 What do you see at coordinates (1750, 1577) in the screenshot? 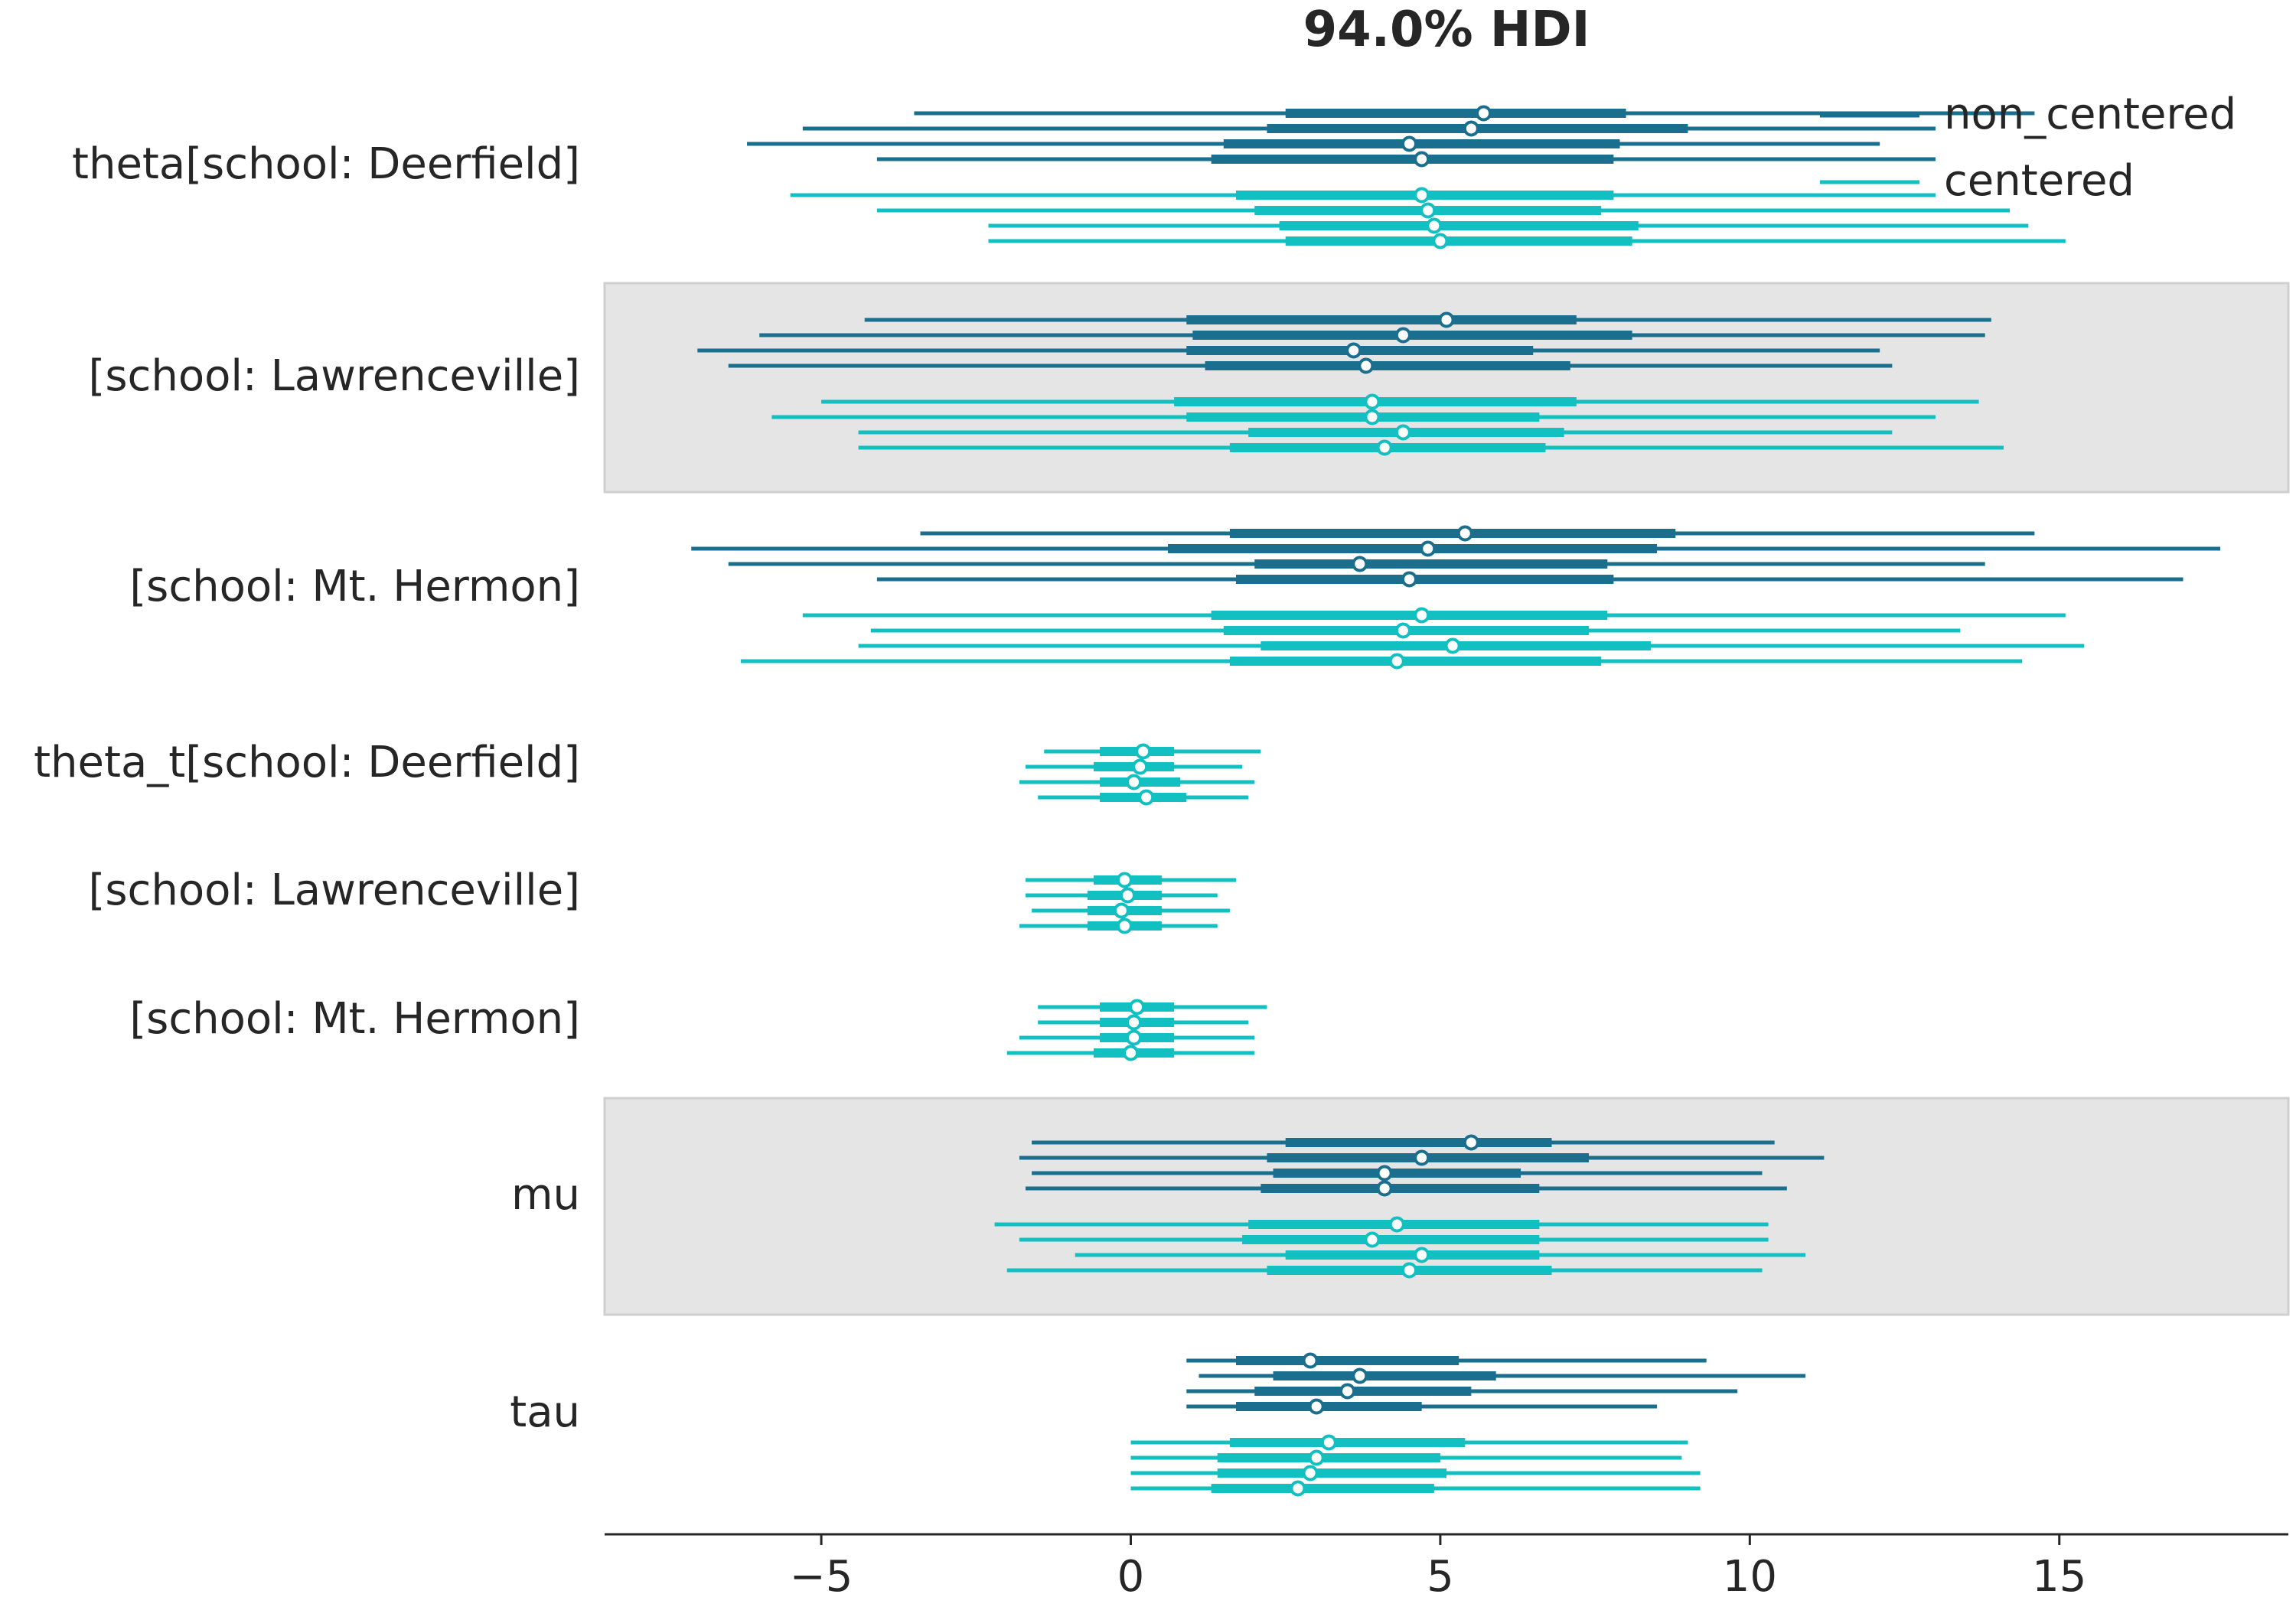
I see `x-tick-label: 10` at bounding box center [1750, 1577].